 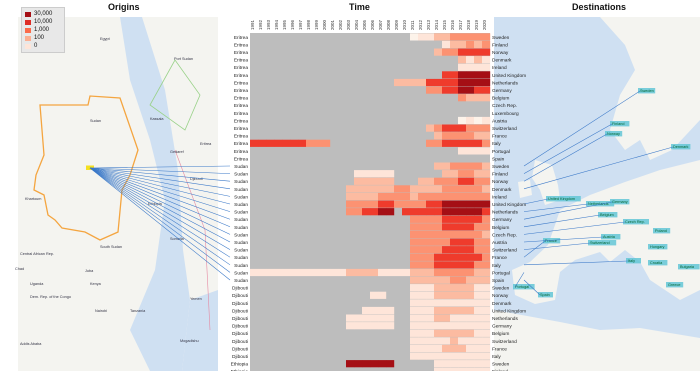 I want to click on origin-flow-line, so click(x=160, y=170).